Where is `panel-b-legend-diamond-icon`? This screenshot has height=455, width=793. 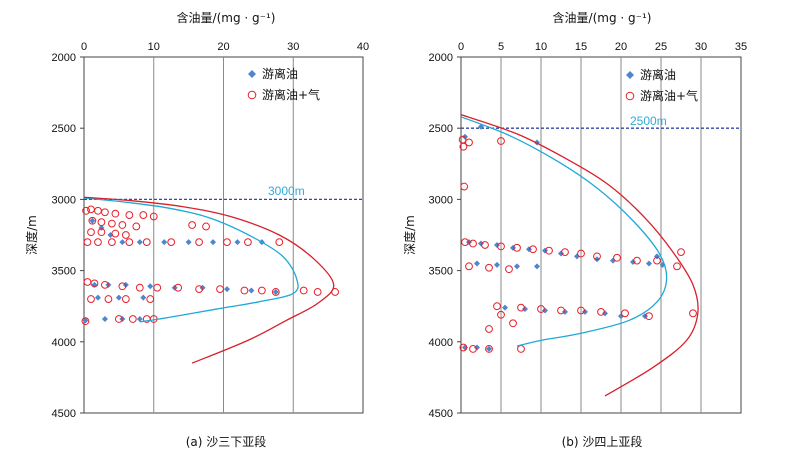
panel-b-legend-diamond-icon is located at coordinates (630, 75).